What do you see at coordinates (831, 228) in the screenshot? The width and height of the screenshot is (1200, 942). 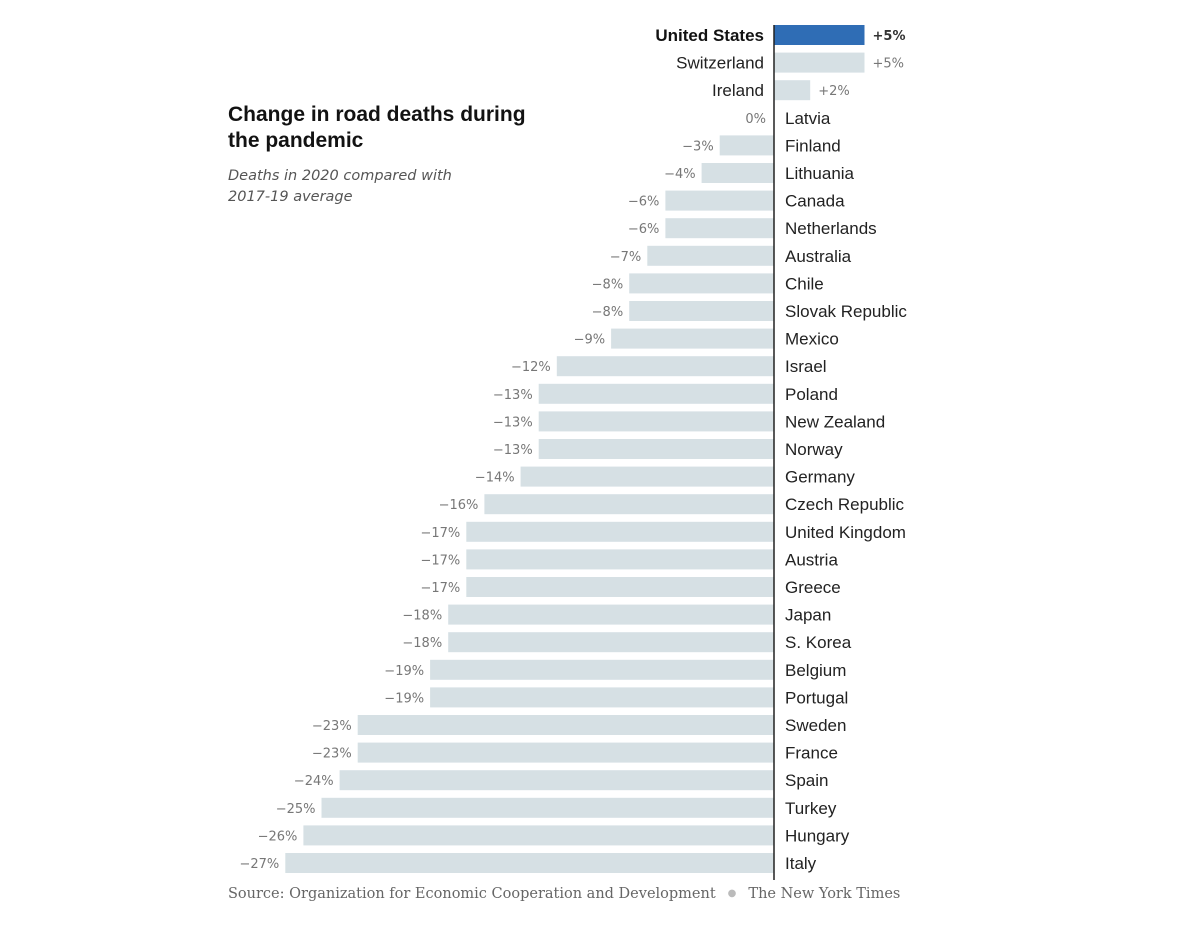 I see `country-label: Netherlands` at bounding box center [831, 228].